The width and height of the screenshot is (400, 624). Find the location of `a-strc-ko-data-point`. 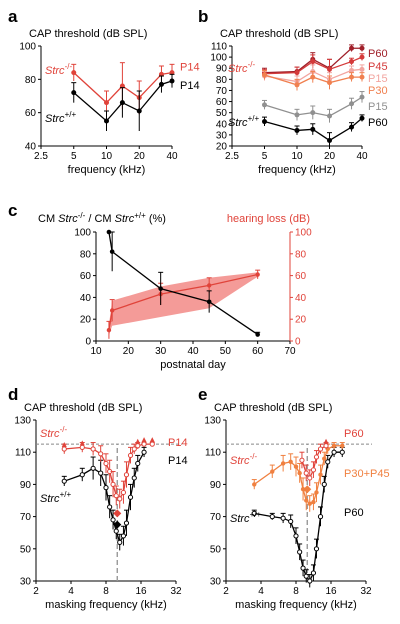

a-strc-ko-data-point is located at coordinates (74, 73).